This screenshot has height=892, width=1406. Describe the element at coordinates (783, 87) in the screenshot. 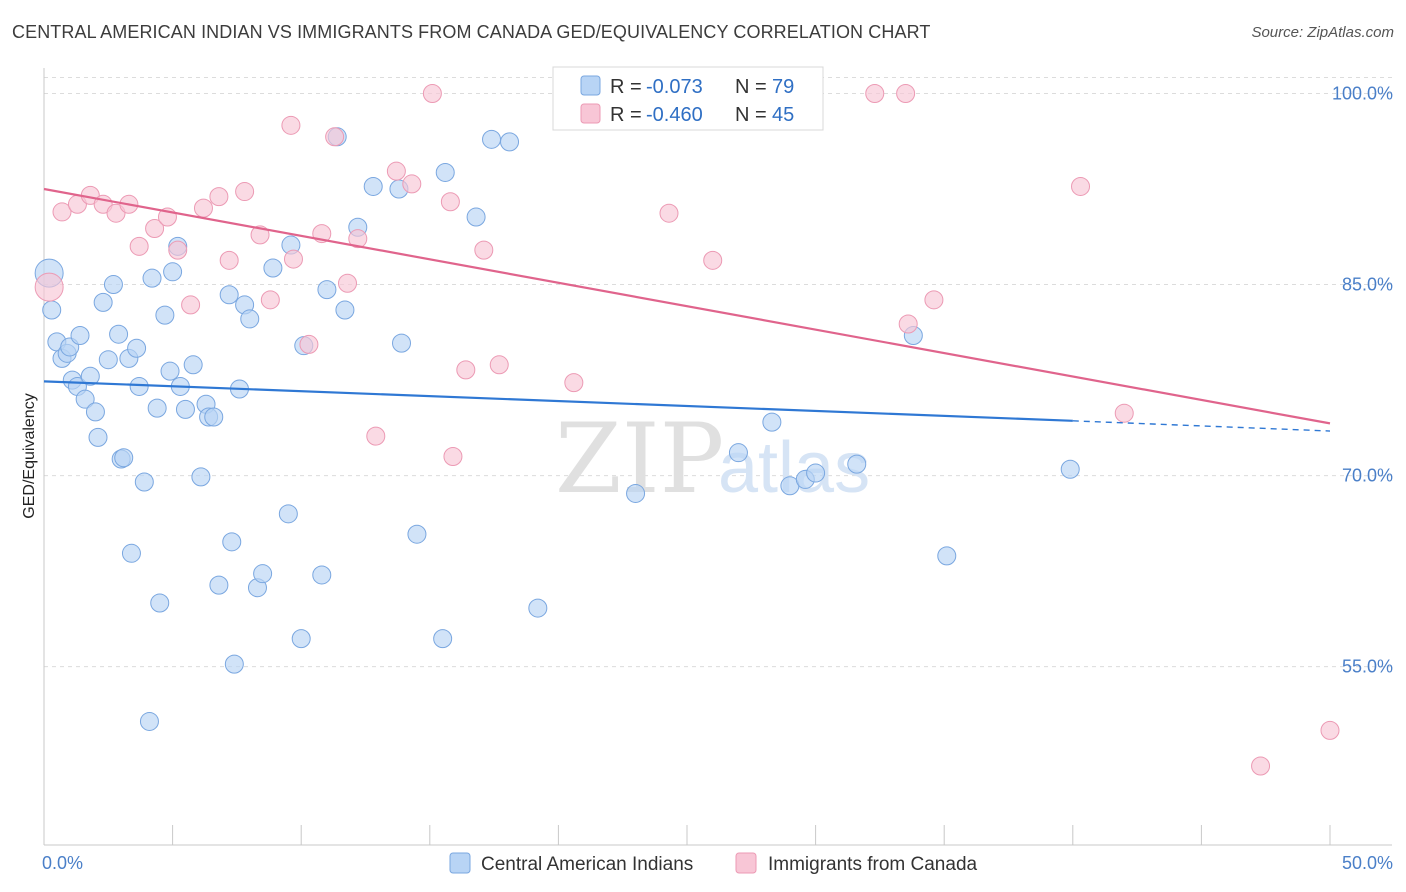

I see `legend-n-value-blue: 79` at that location.